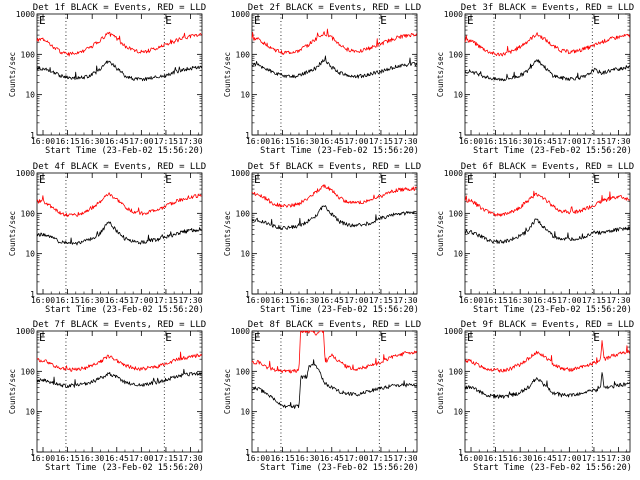  What do you see at coordinates (547, 325) in the screenshot?
I see `panel-title: Det 9f BLACK = Events, RED = LLD` at bounding box center [547, 325].